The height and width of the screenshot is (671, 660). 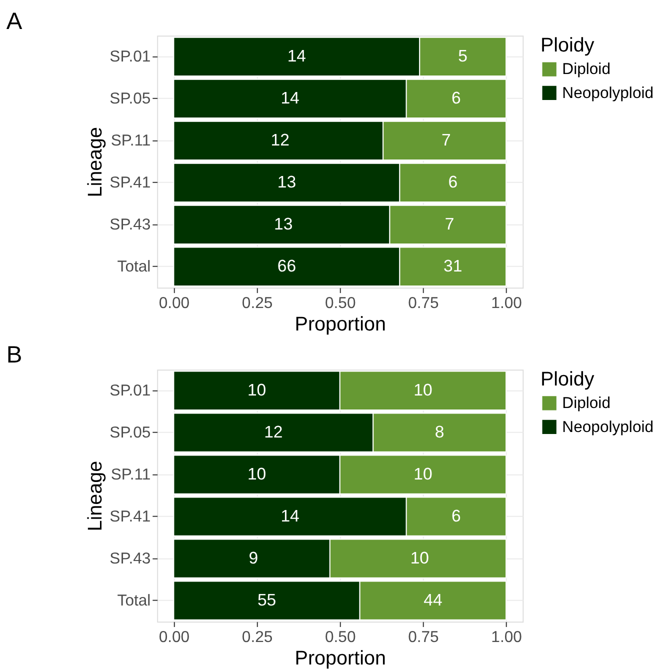 I want to click on annotation: 44, so click(x=433, y=600).